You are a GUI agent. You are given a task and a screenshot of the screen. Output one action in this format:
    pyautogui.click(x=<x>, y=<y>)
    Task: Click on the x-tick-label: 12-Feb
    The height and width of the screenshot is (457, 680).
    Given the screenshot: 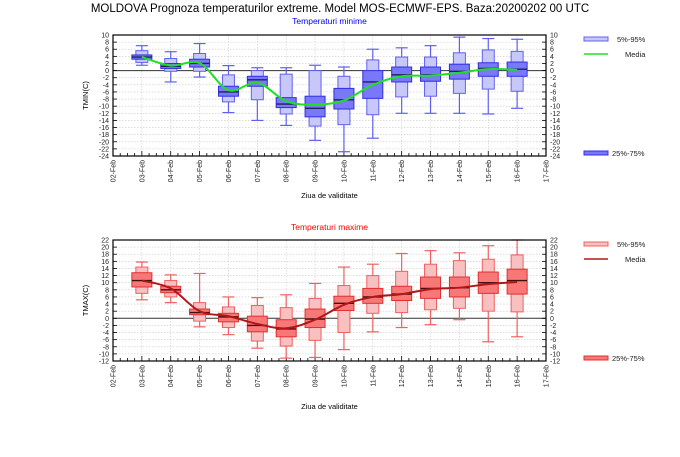 What is the action you would take?
    pyautogui.click(x=402, y=376)
    